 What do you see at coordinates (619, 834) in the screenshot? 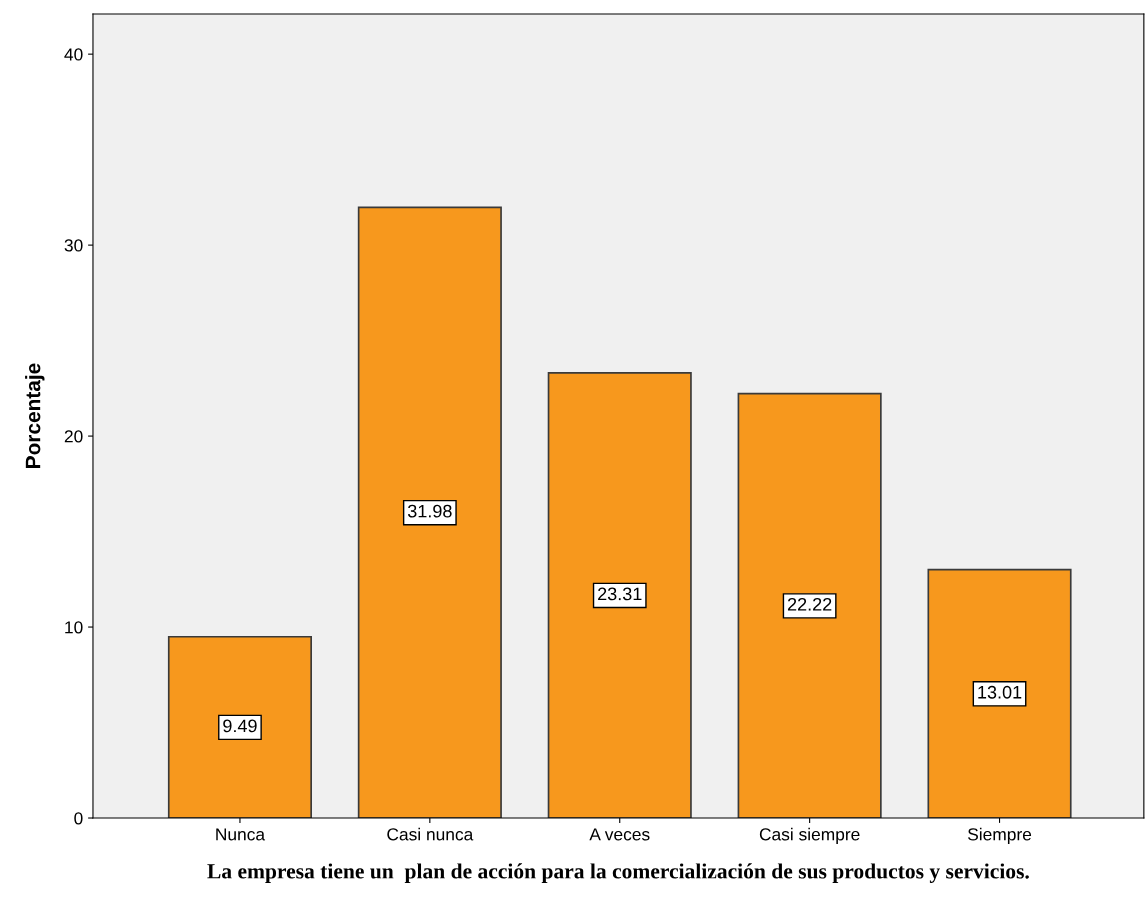
I see `x-tick-label: A veces` at bounding box center [619, 834].